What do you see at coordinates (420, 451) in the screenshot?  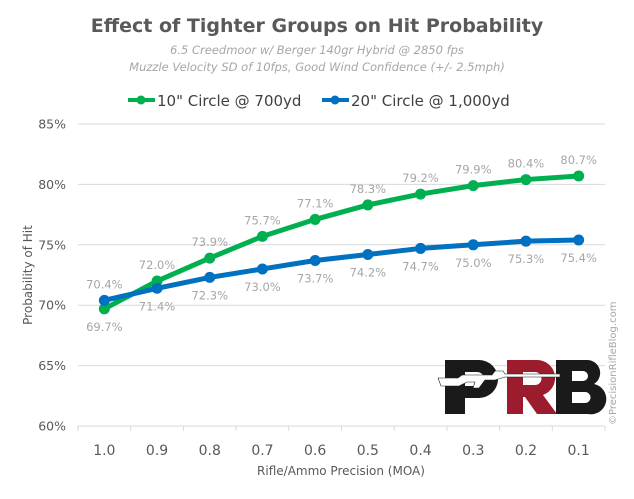 I see `x-tick-label: 0.4` at bounding box center [420, 451].